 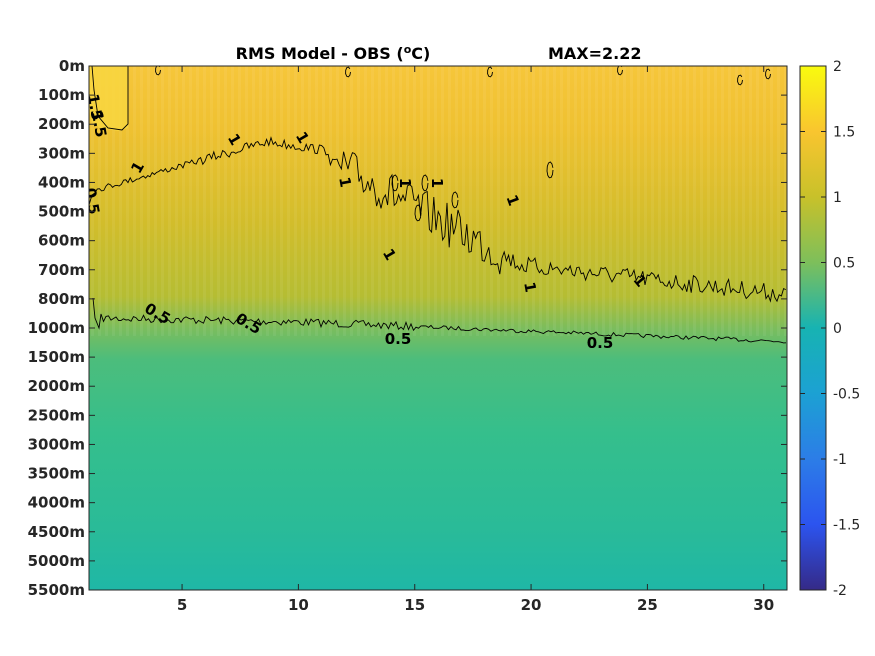 I want to click on title-unit: C), so click(x=420, y=53).